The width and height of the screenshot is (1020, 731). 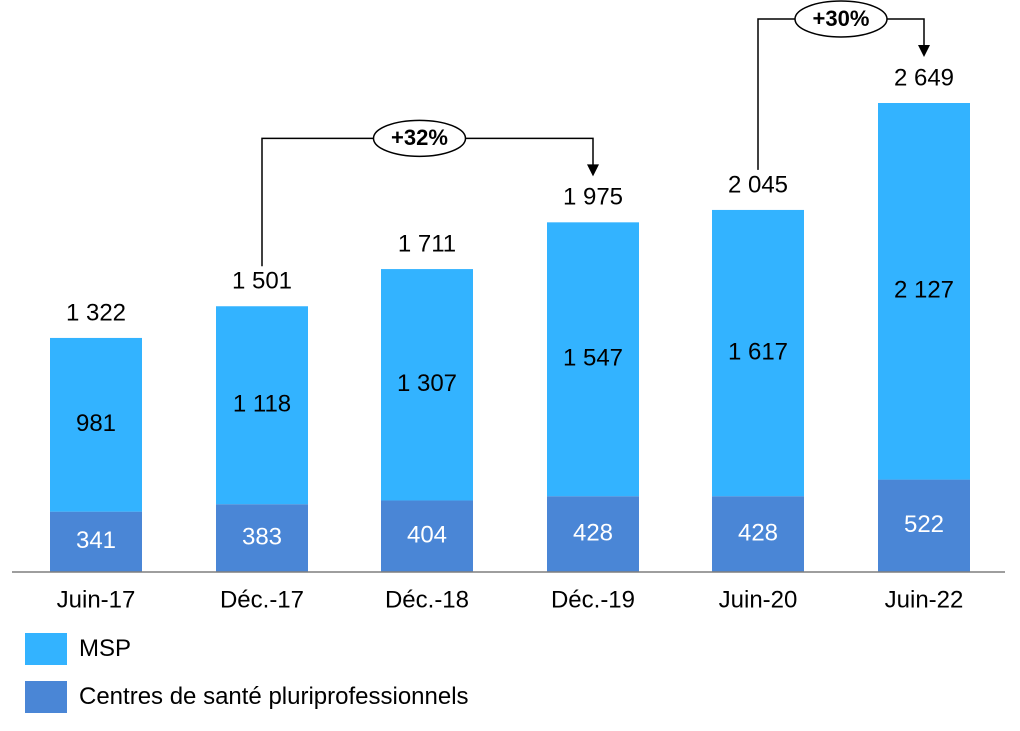 I want to click on bar-label-msp-dec-17: 1 118, so click(x=262, y=404).